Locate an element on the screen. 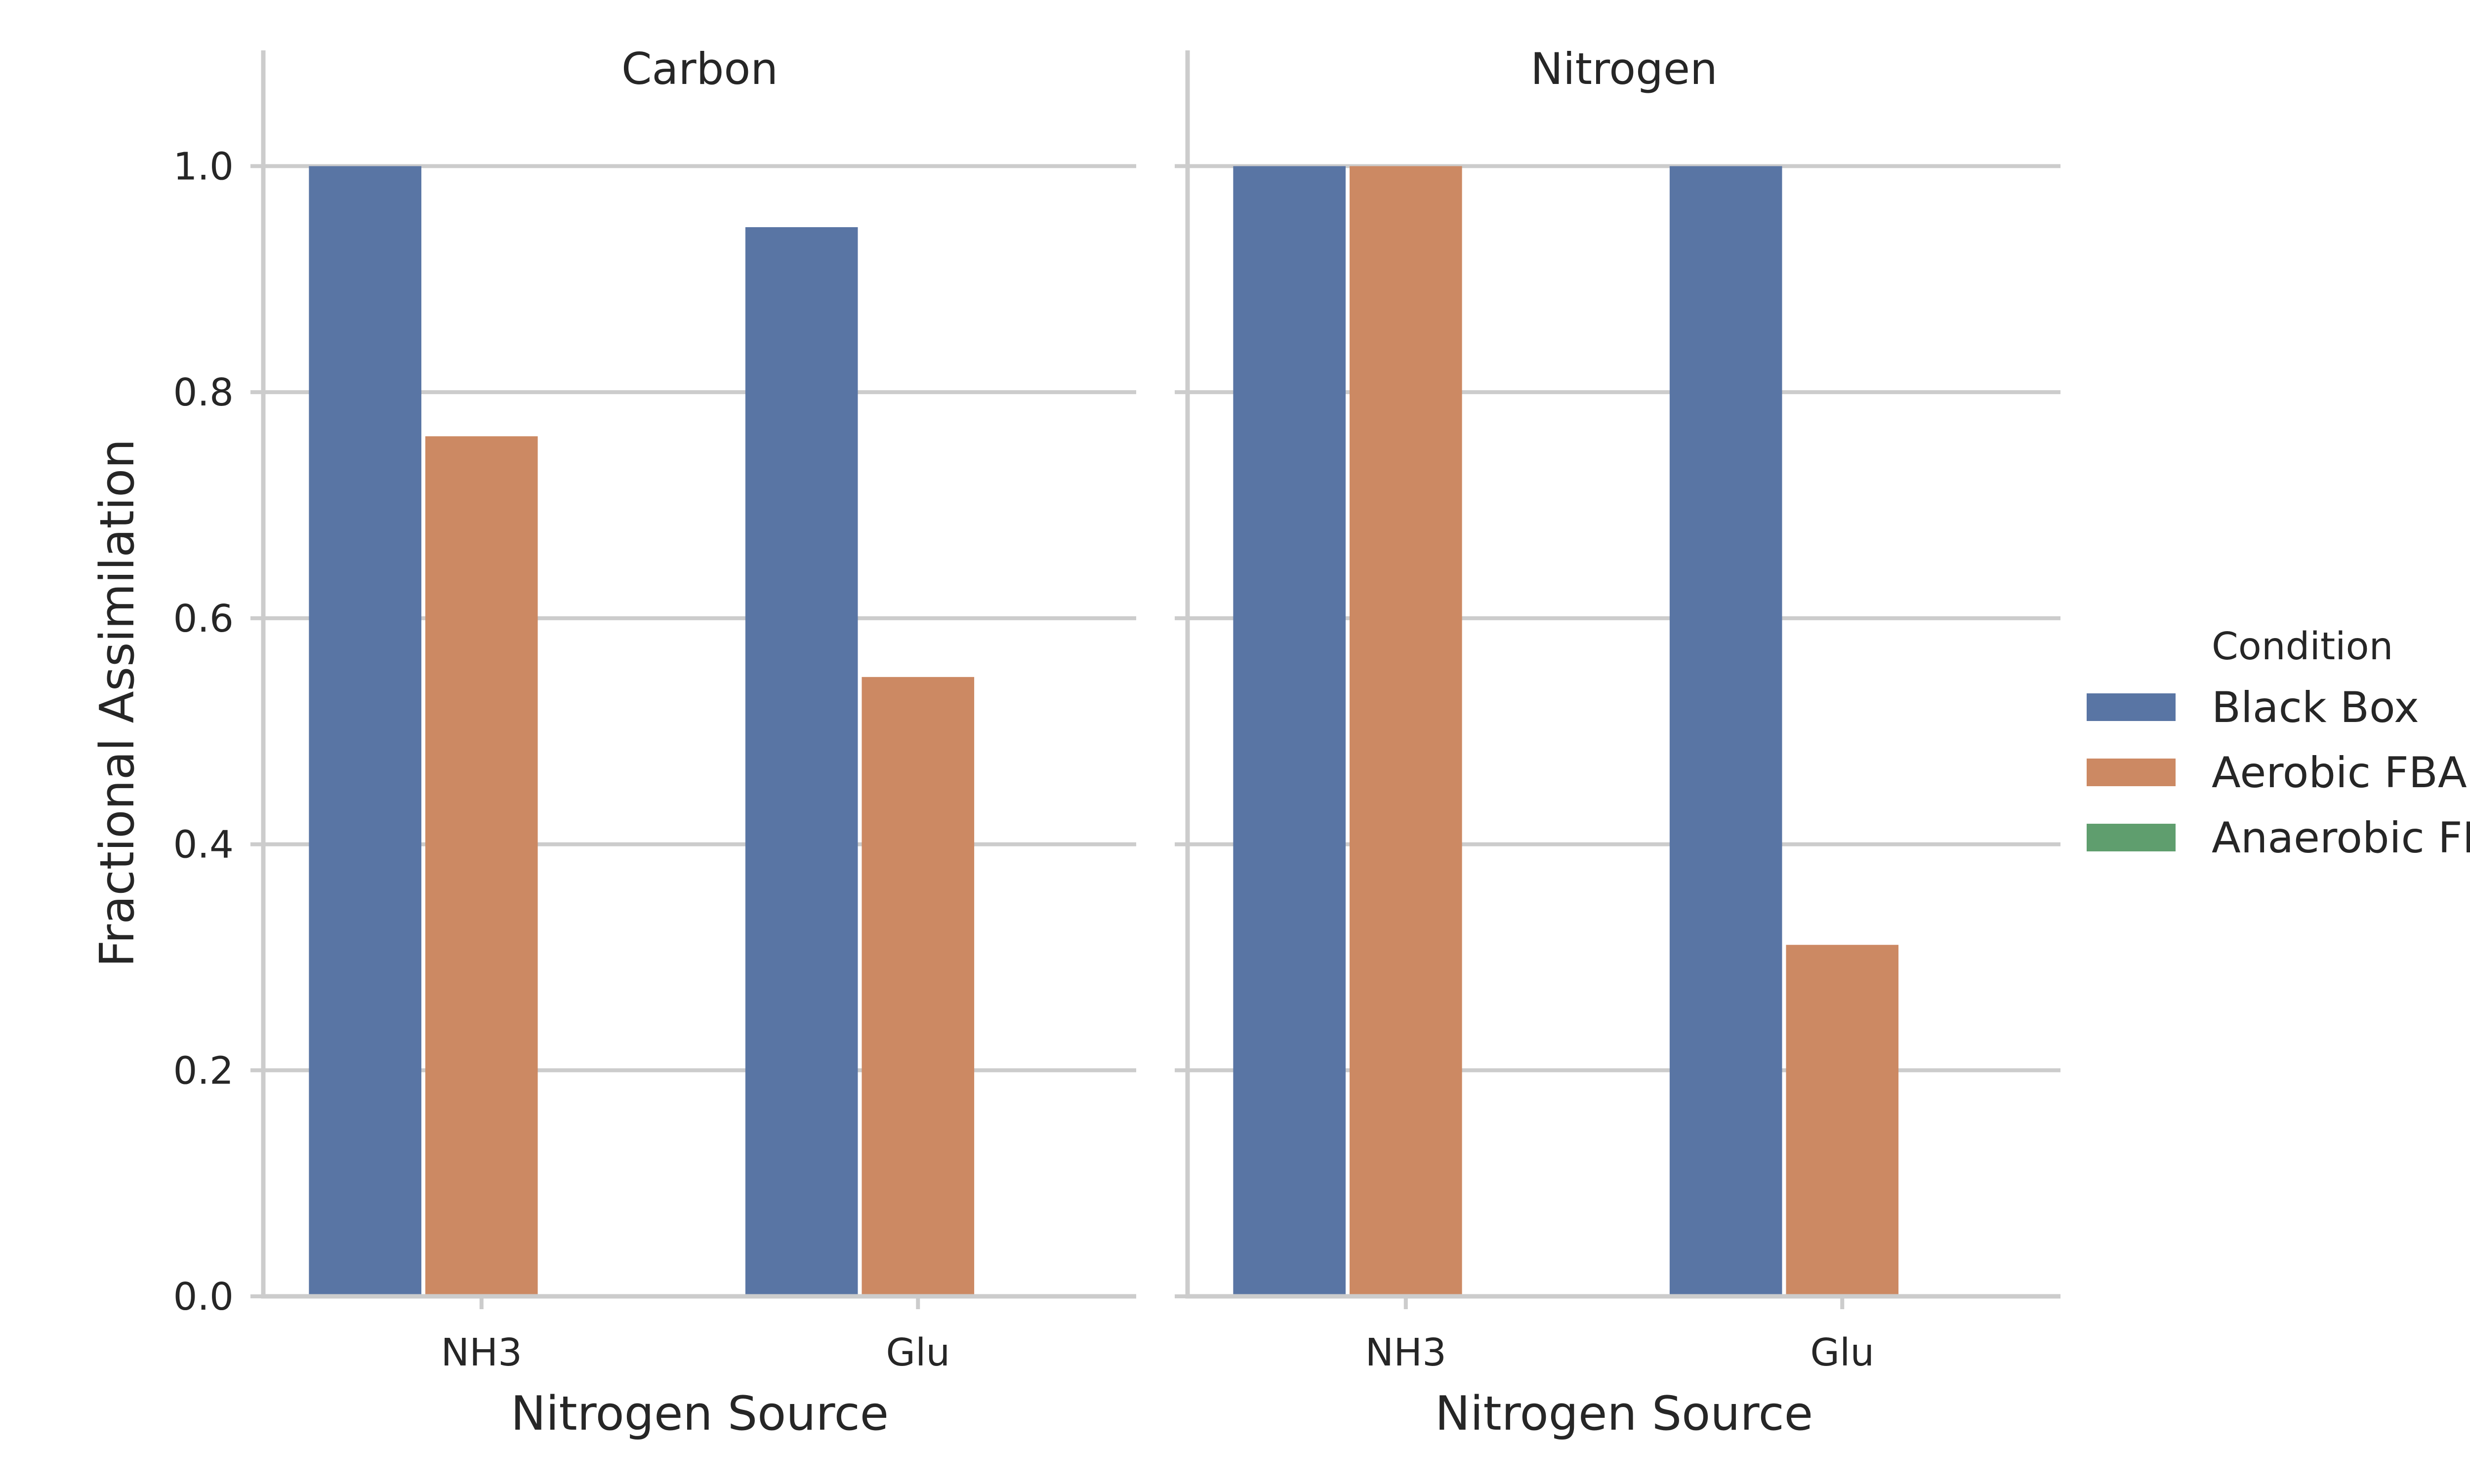 The width and height of the screenshot is (2470, 1484). legend-label: Aerobic FBA is located at coordinates (2339, 773).